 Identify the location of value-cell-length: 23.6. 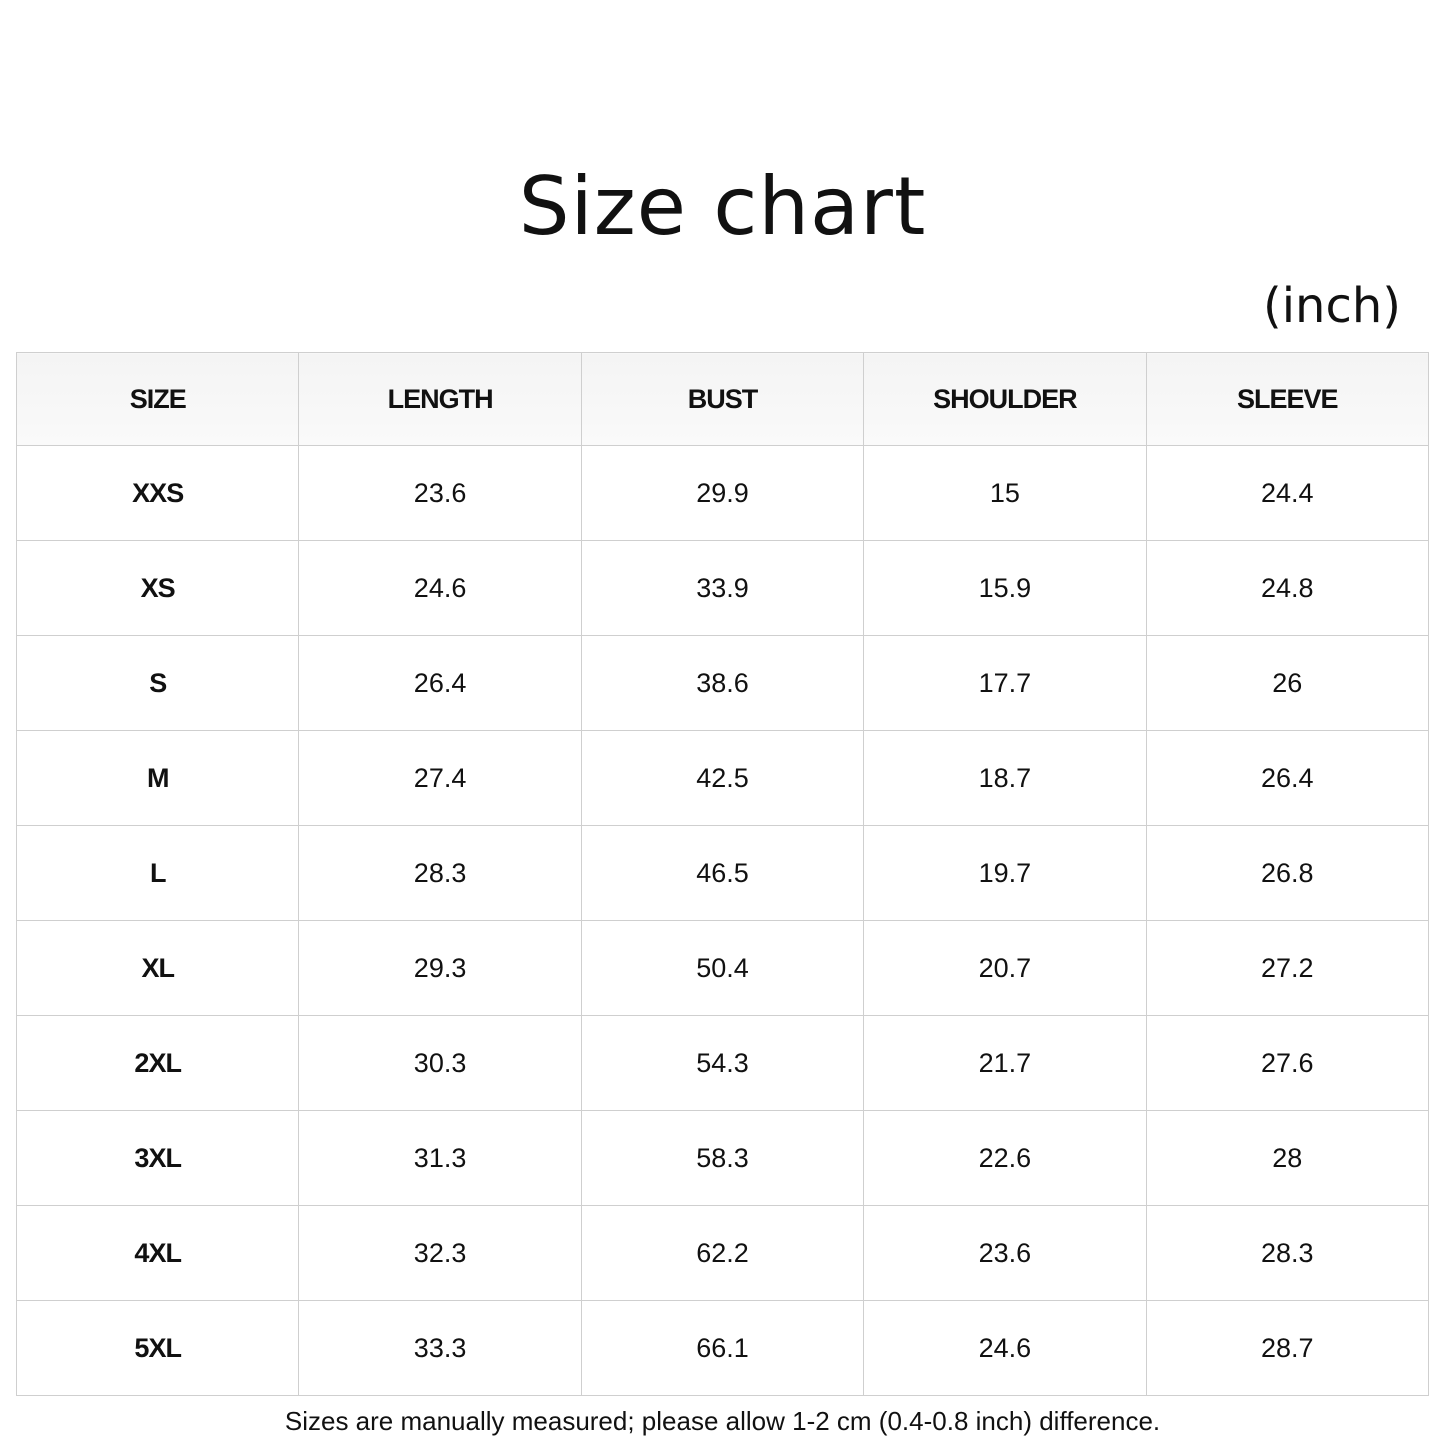
(440, 493).